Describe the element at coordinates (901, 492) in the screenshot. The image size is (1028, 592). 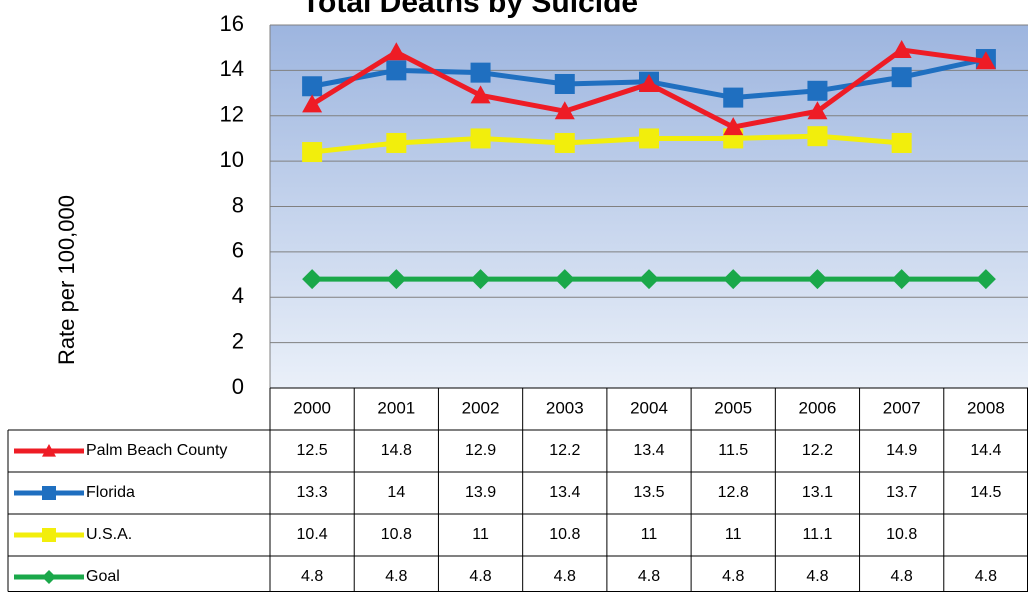
I see `table-value: 13.7` at that location.